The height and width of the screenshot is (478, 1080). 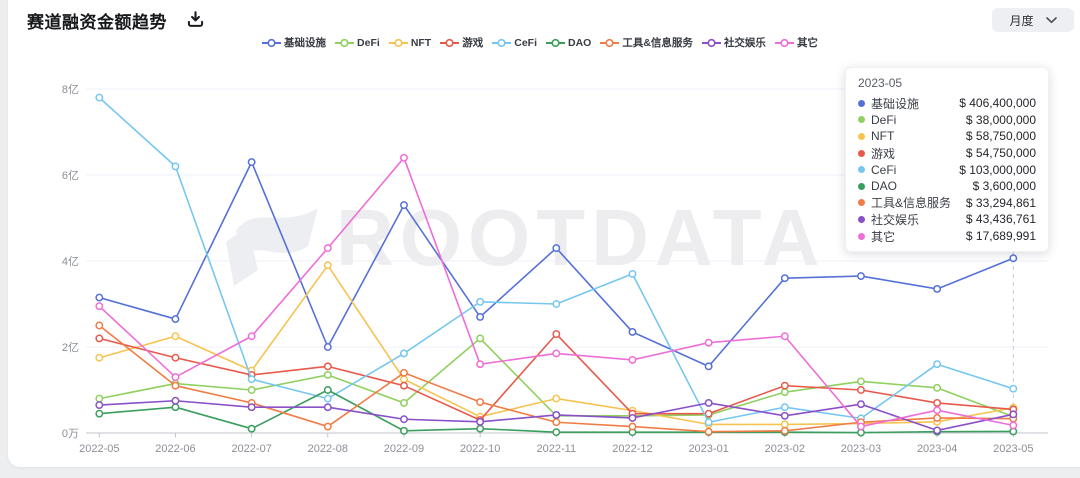 I want to click on legend-label: 工具&信息服务, so click(x=657, y=43).